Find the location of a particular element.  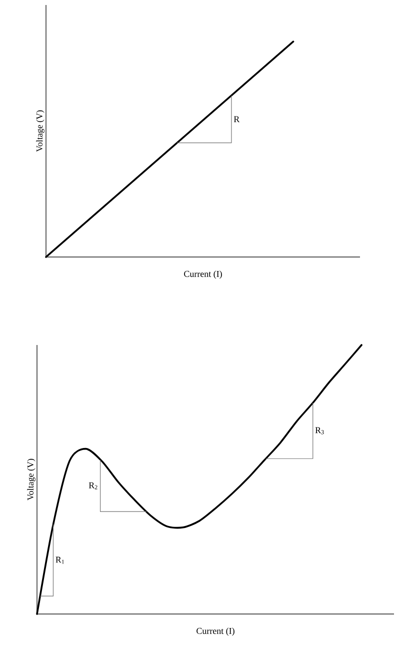

annotation: R$_{3}$ is located at coordinates (319, 430).